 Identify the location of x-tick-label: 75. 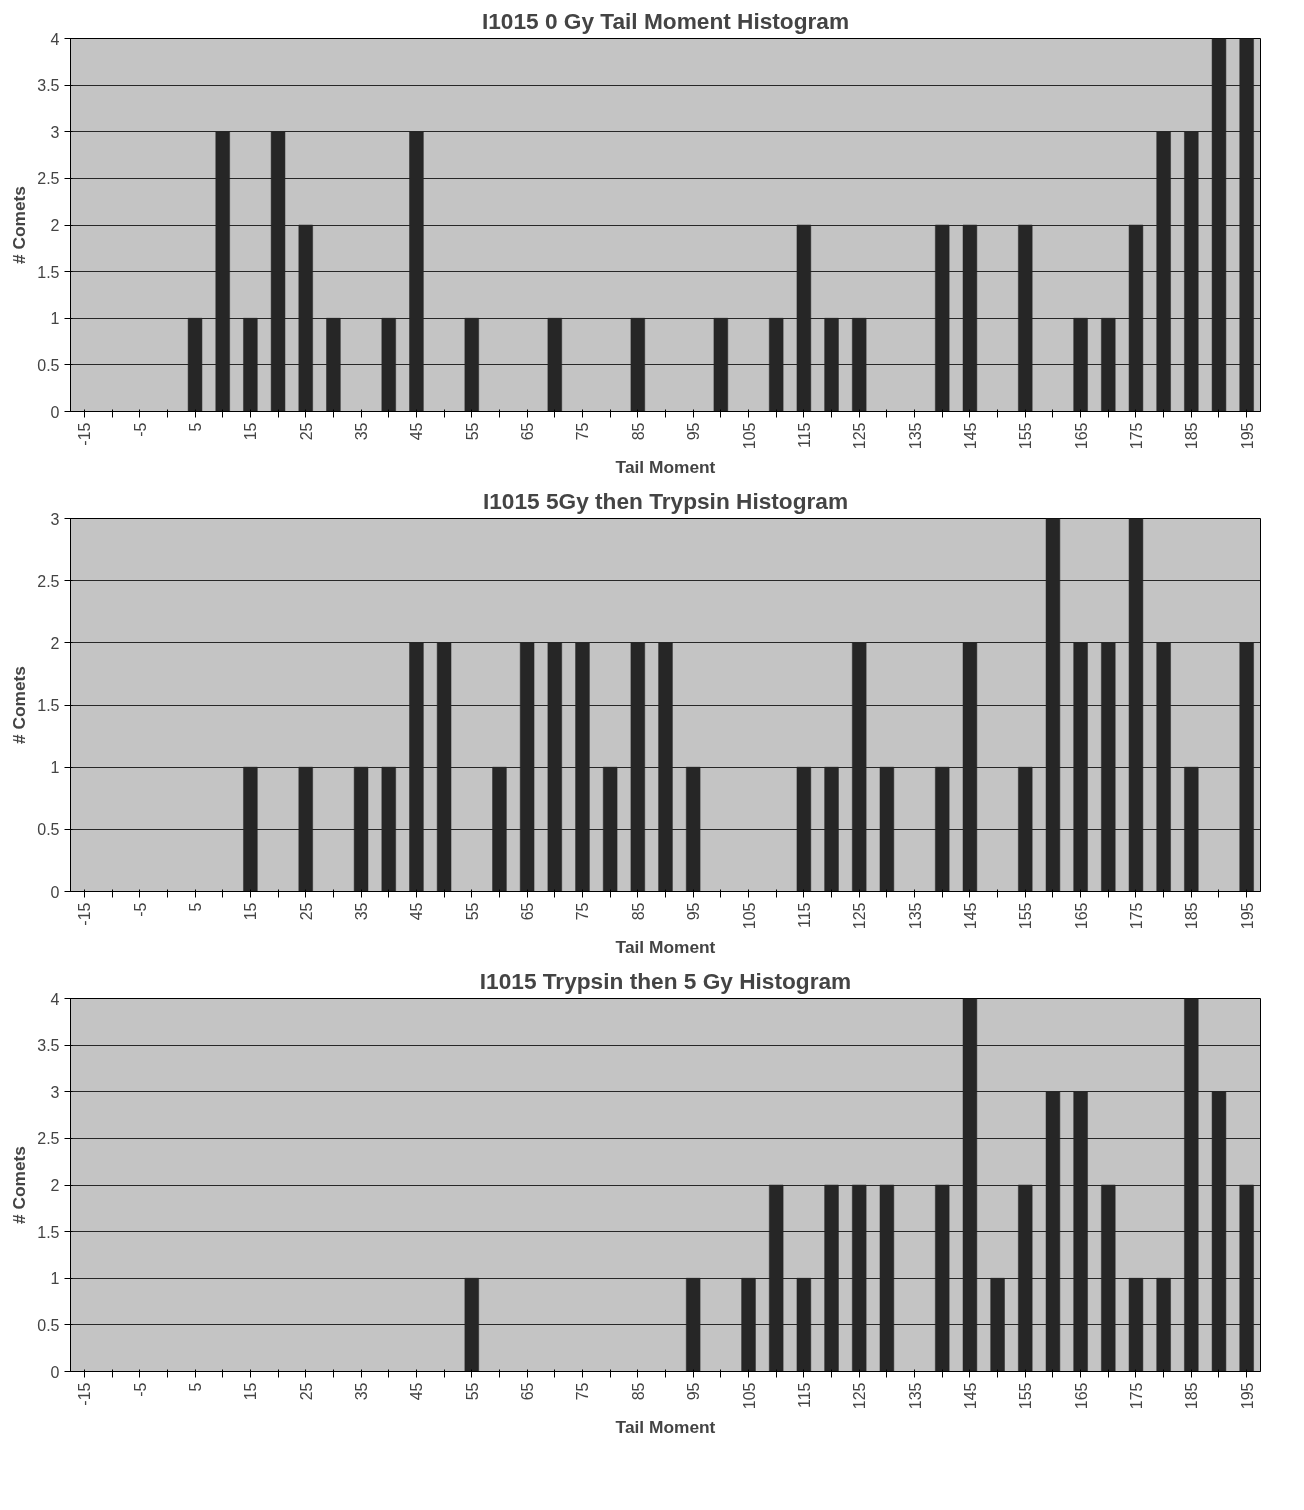
(583, 911).